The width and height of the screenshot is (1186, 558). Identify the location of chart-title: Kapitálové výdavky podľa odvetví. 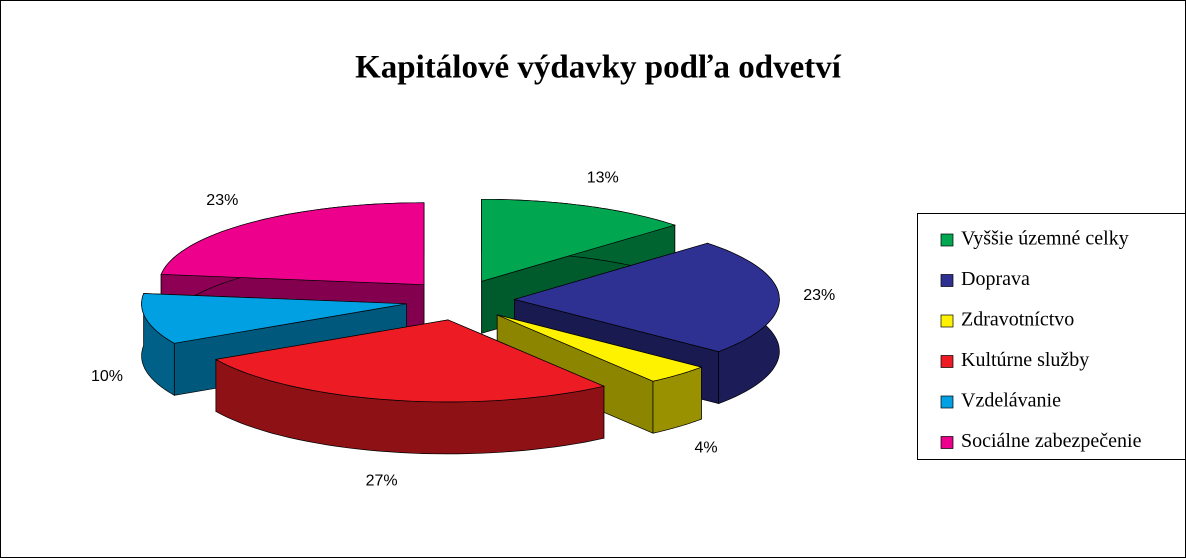
(598, 68).